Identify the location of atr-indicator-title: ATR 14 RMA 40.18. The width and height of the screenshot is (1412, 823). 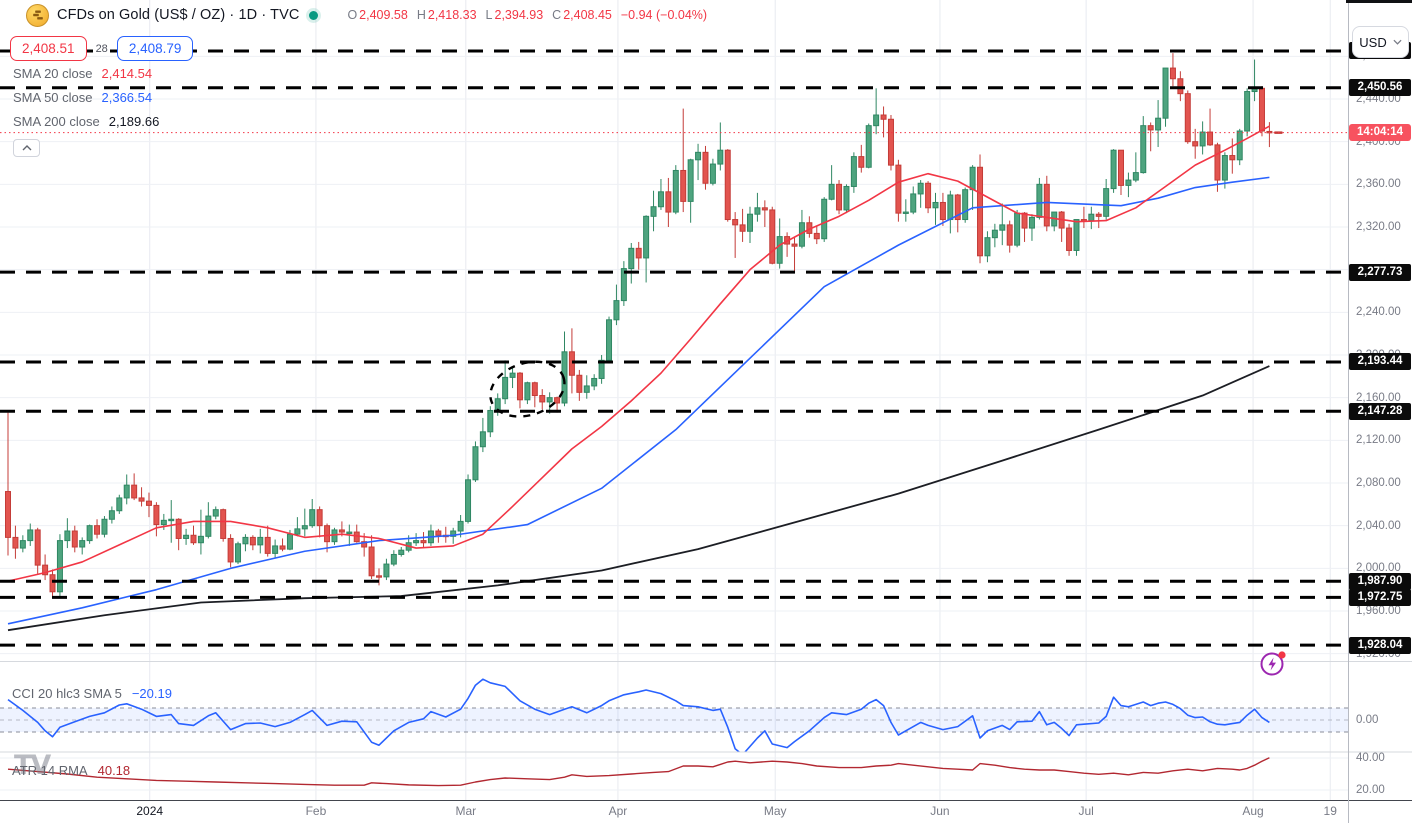
(71, 770).